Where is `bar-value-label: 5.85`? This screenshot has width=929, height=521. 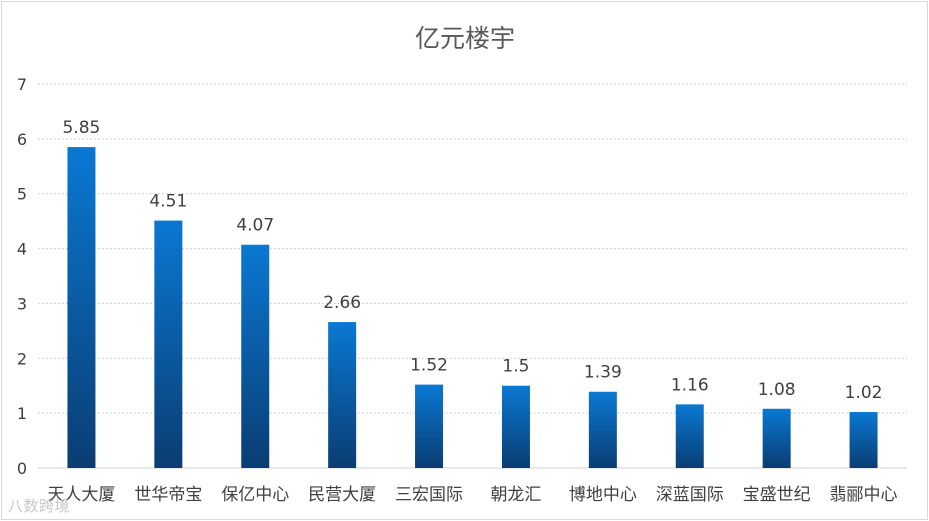
bar-value-label: 5.85 is located at coordinates (82, 128).